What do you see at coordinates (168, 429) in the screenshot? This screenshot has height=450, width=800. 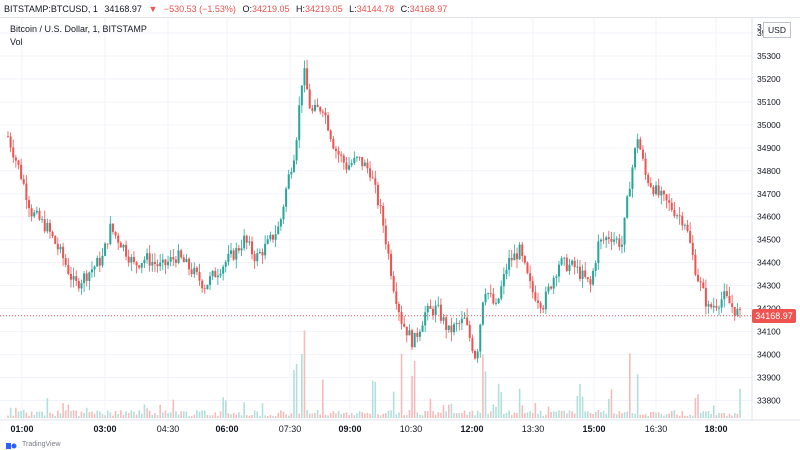 I see `time-tick-label: 04:30` at bounding box center [168, 429].